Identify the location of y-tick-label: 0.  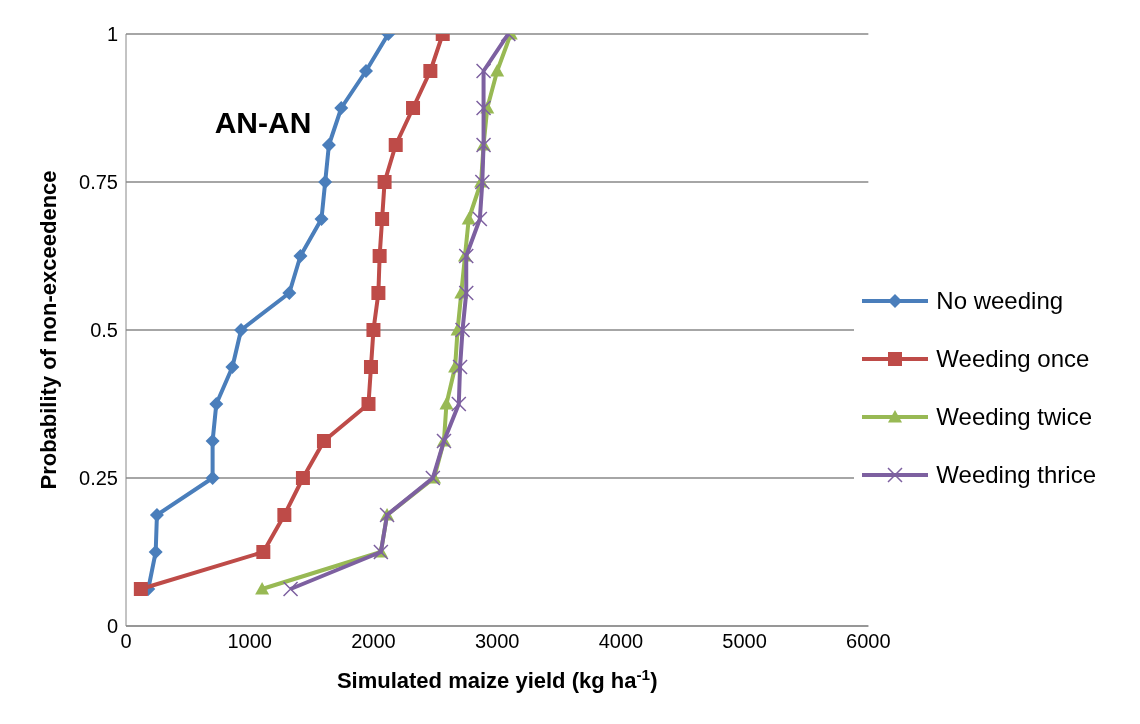
(112, 626).